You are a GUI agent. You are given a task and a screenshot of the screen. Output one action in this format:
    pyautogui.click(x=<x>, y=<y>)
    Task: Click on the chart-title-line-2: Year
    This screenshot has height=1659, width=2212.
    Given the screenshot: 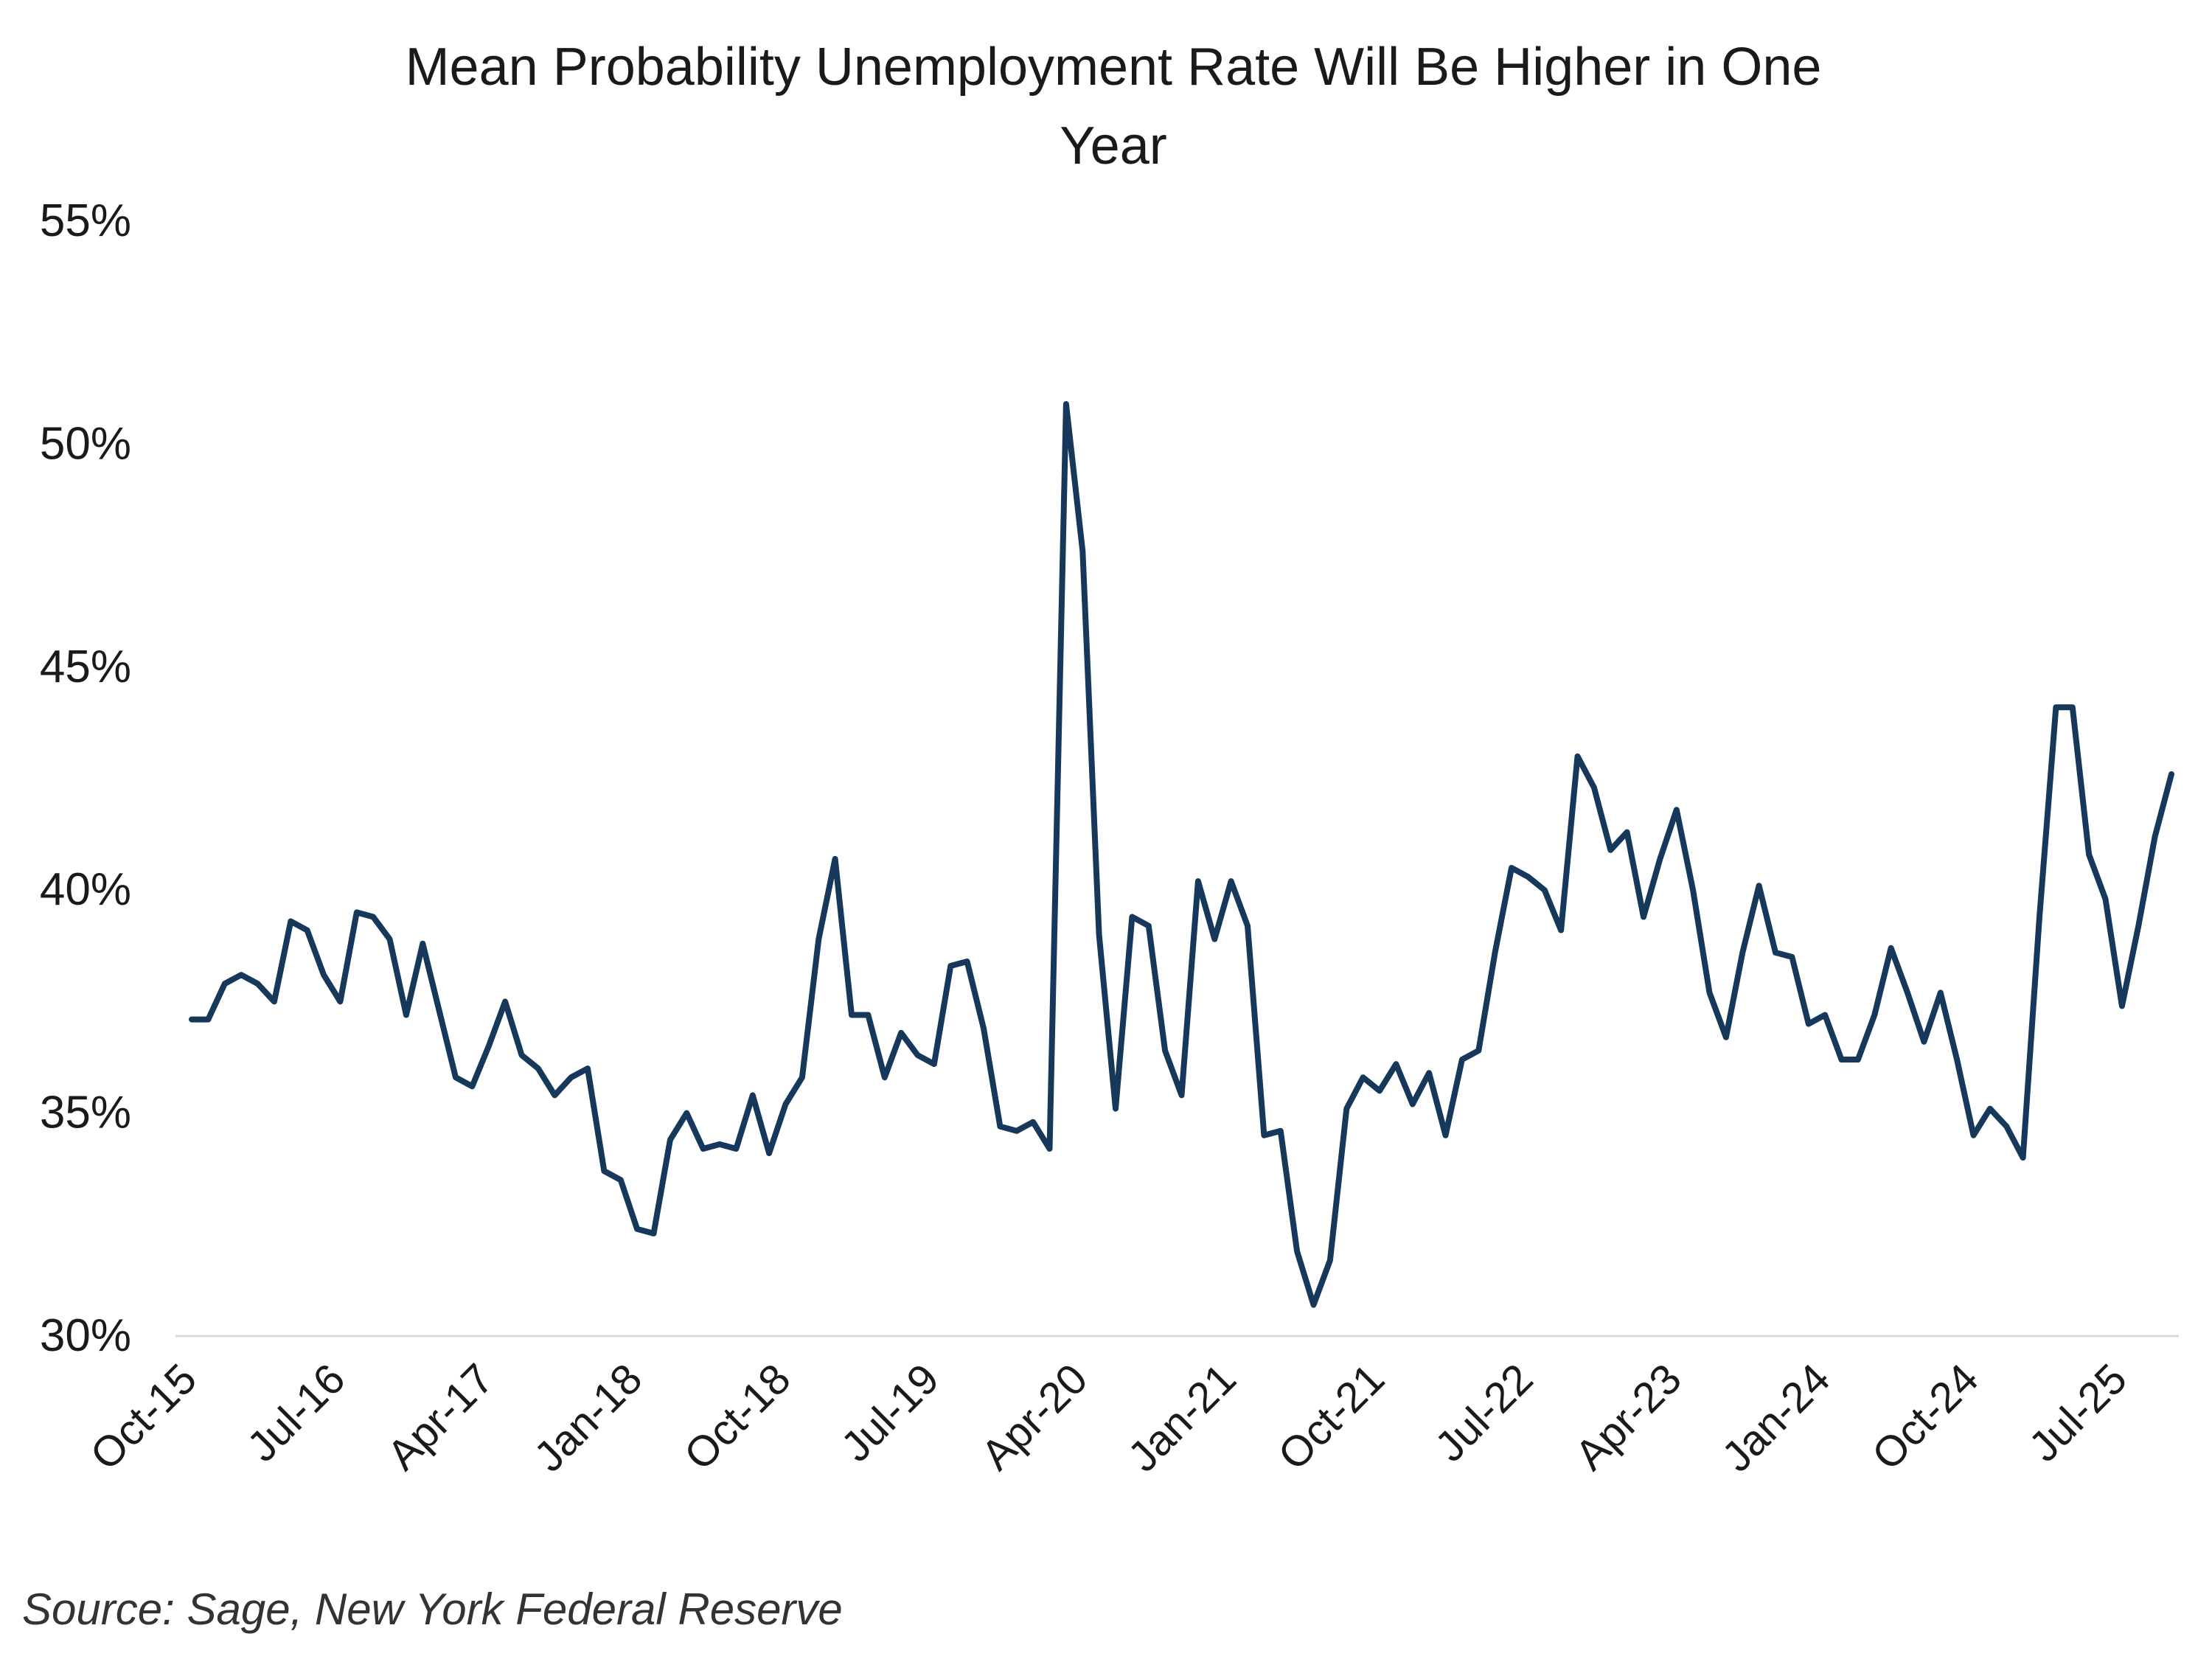 What is the action you would take?
    pyautogui.click(x=1113, y=145)
    